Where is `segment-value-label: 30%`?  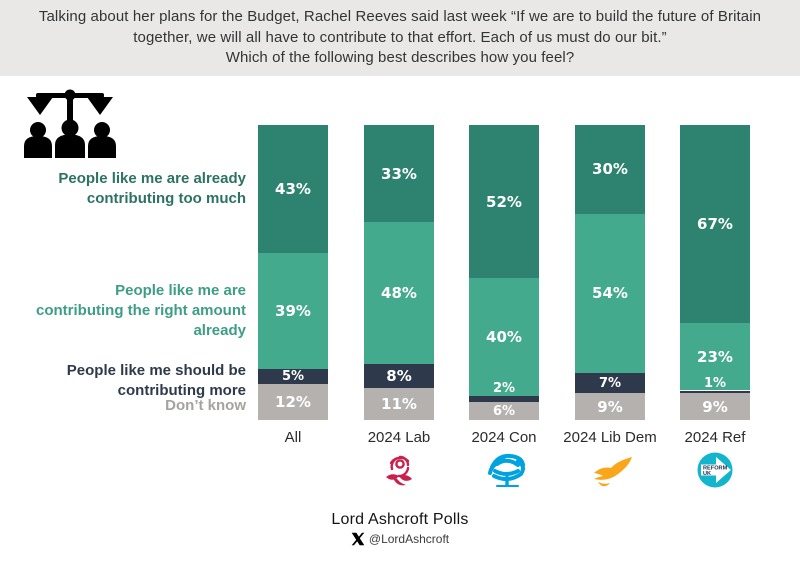 segment-value-label: 30% is located at coordinates (610, 169).